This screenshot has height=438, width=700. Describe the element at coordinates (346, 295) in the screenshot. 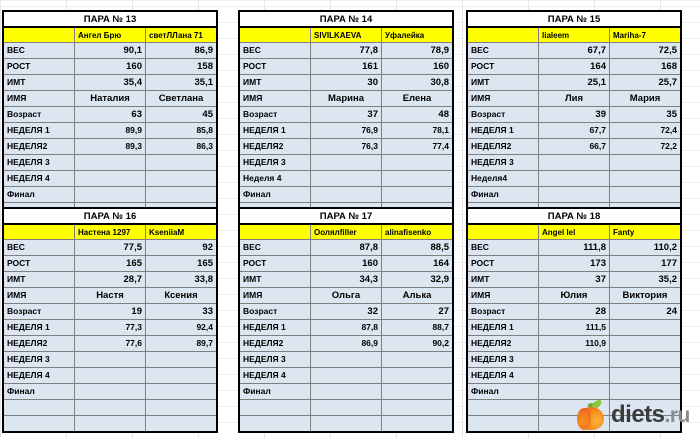

I see `cell-user1-value: Ольга` at that location.